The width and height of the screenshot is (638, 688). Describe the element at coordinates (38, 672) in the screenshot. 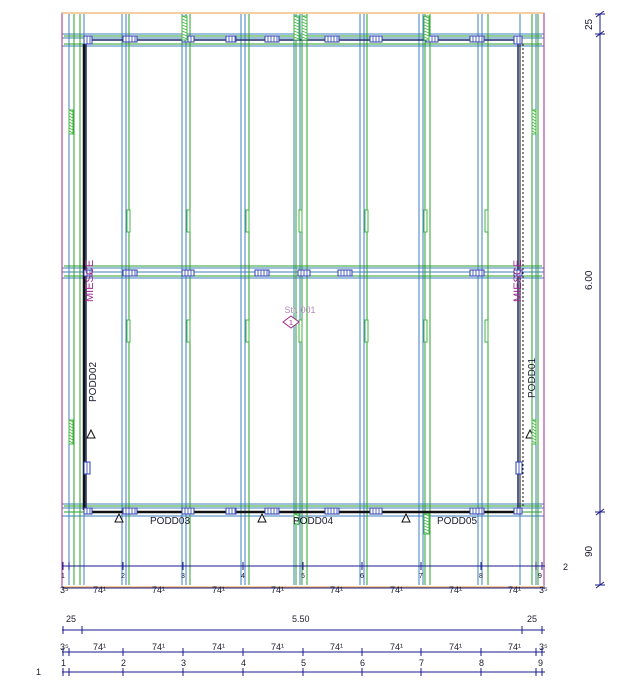

I see `bottom-row-number: 1` at that location.